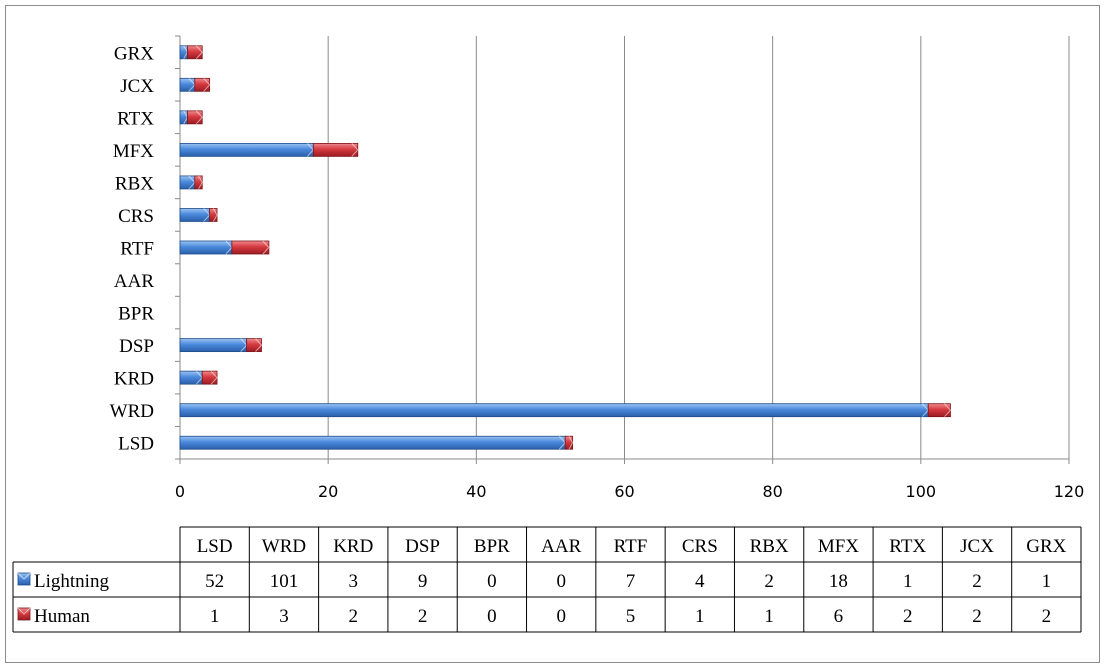 Image resolution: width=1107 pixels, height=669 pixels. What do you see at coordinates (133, 151) in the screenshot?
I see `category-label-mfx: MFX` at bounding box center [133, 151].